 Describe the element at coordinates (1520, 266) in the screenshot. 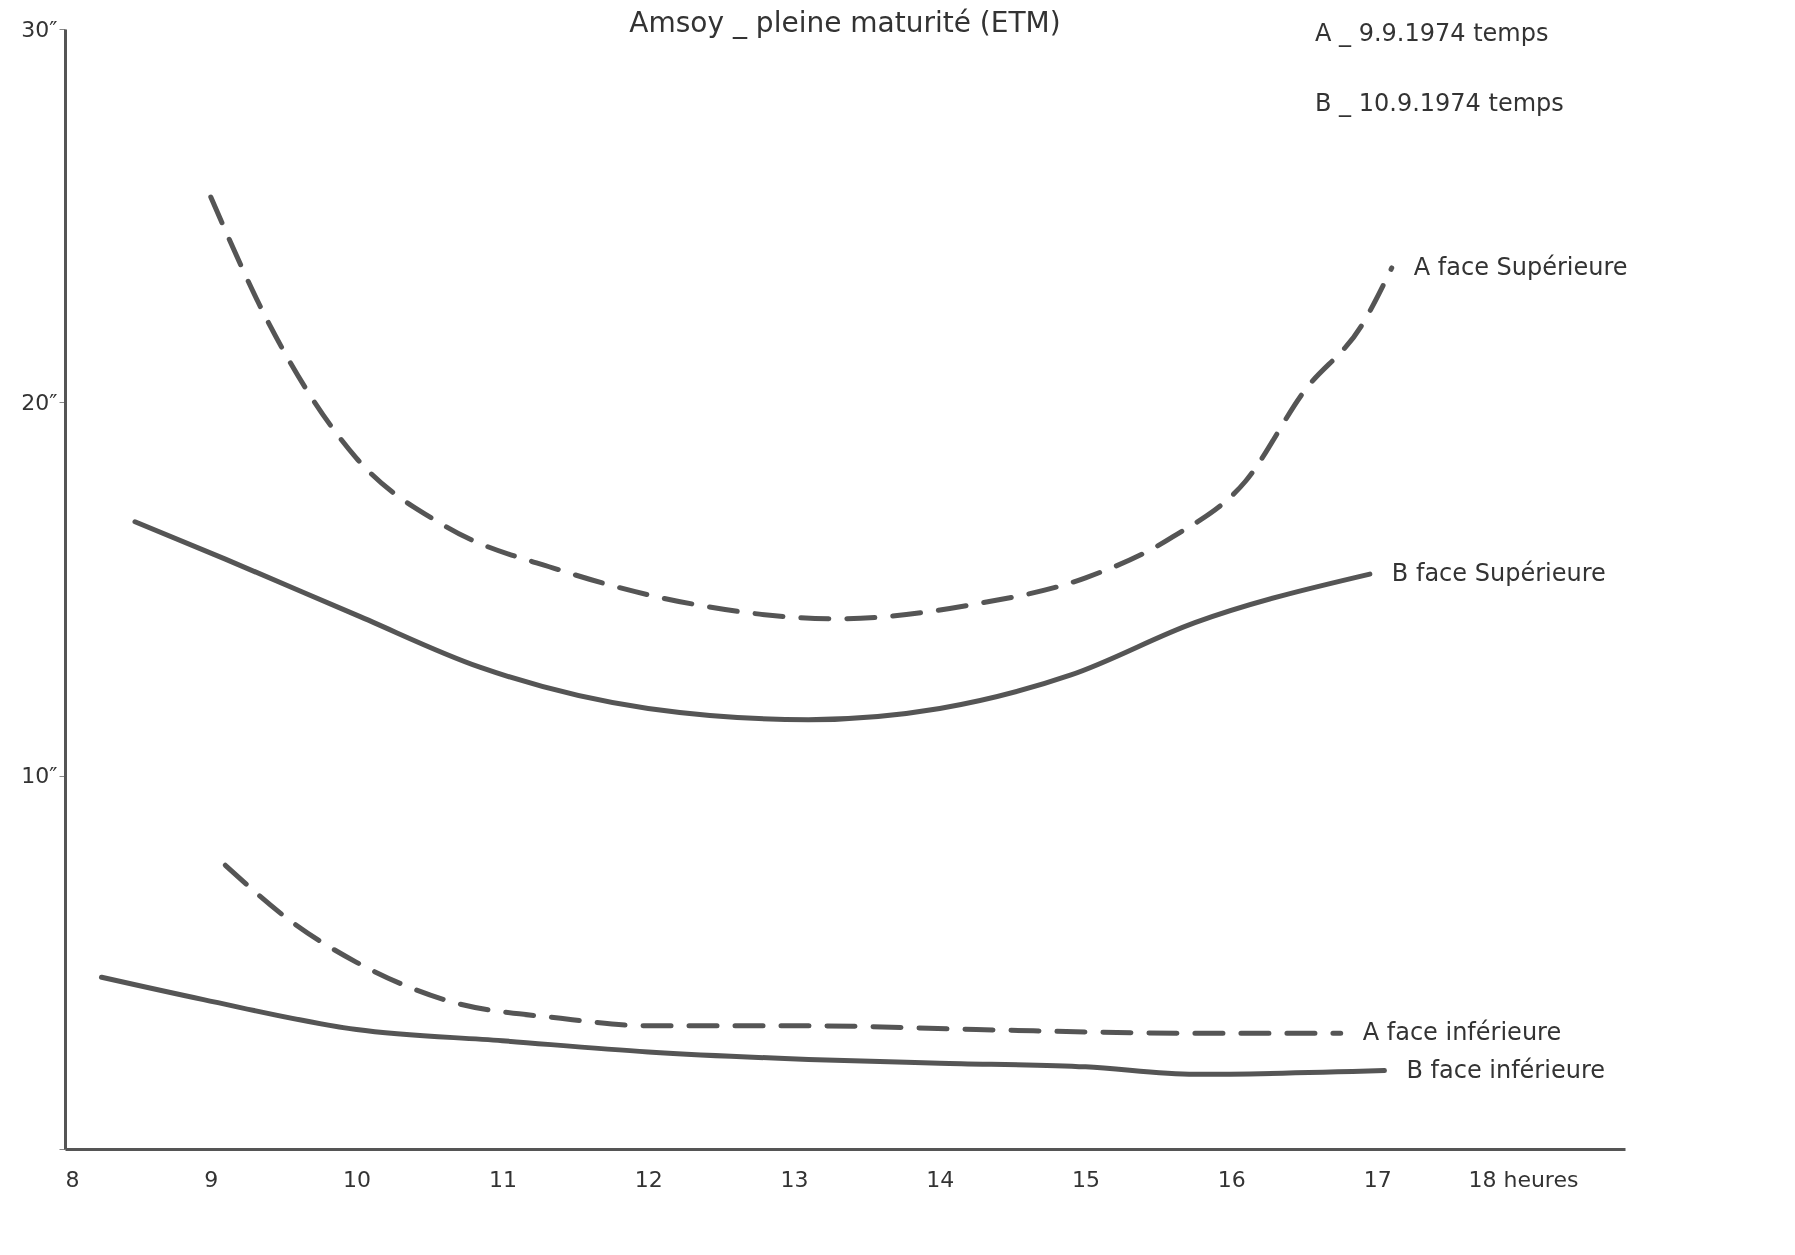

I see `series-label: A face Supérieure` at that location.